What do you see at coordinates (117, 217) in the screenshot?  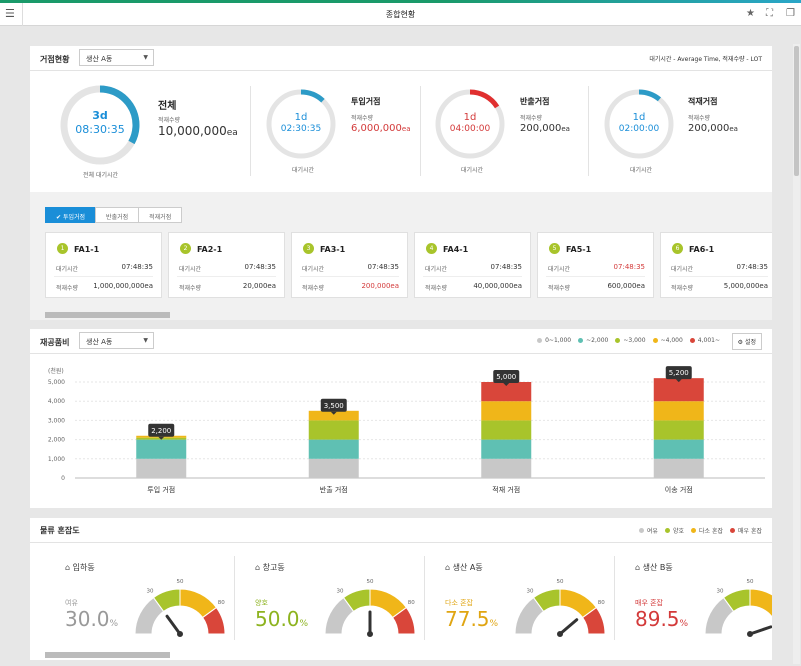 I see `tab-label: 반출거점` at bounding box center [117, 217].